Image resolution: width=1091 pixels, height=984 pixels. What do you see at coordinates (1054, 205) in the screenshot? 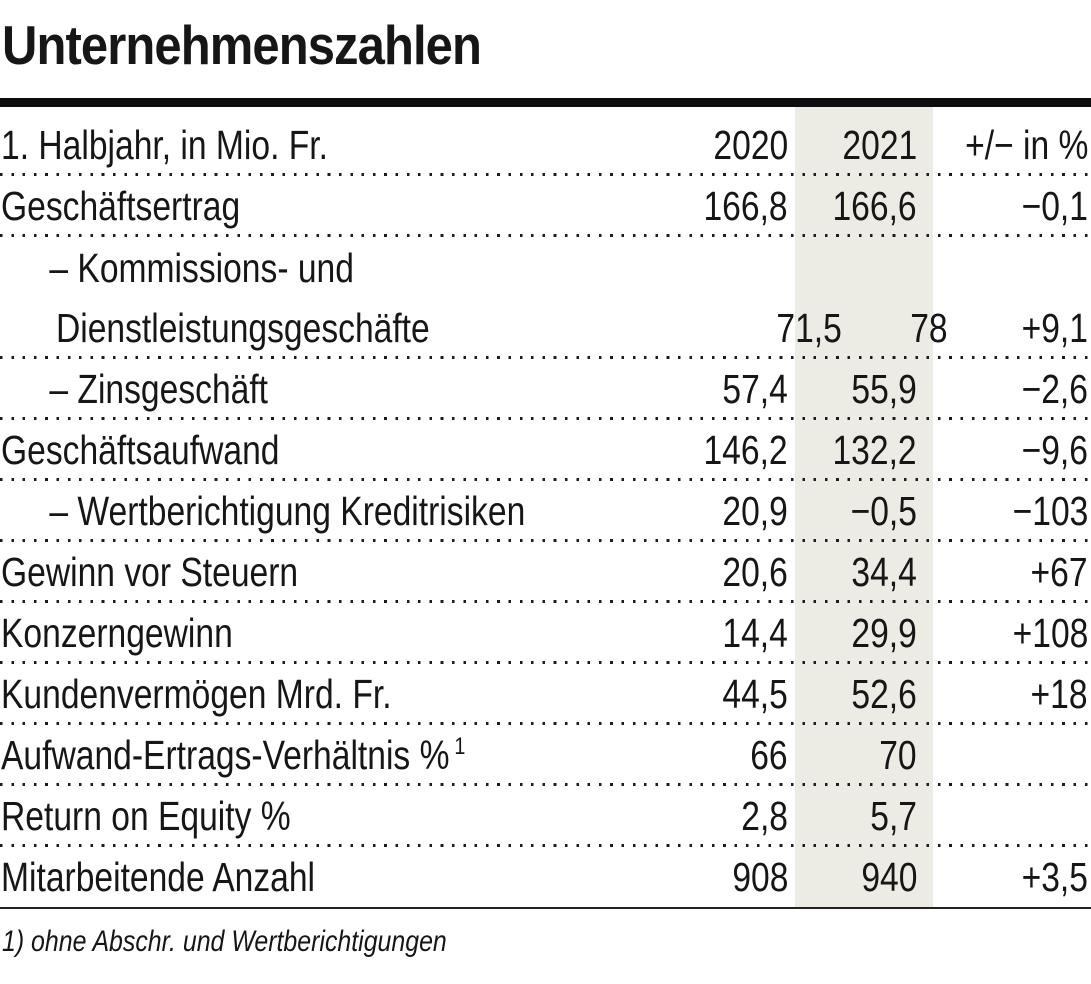
I see `value-change: −0,1` at bounding box center [1054, 205].